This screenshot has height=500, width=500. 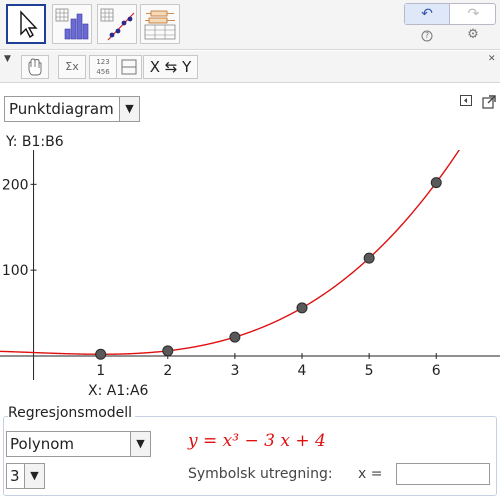 What do you see at coordinates (29, 24) in the screenshot?
I see `cursor-arrow-icon` at bounding box center [29, 24].